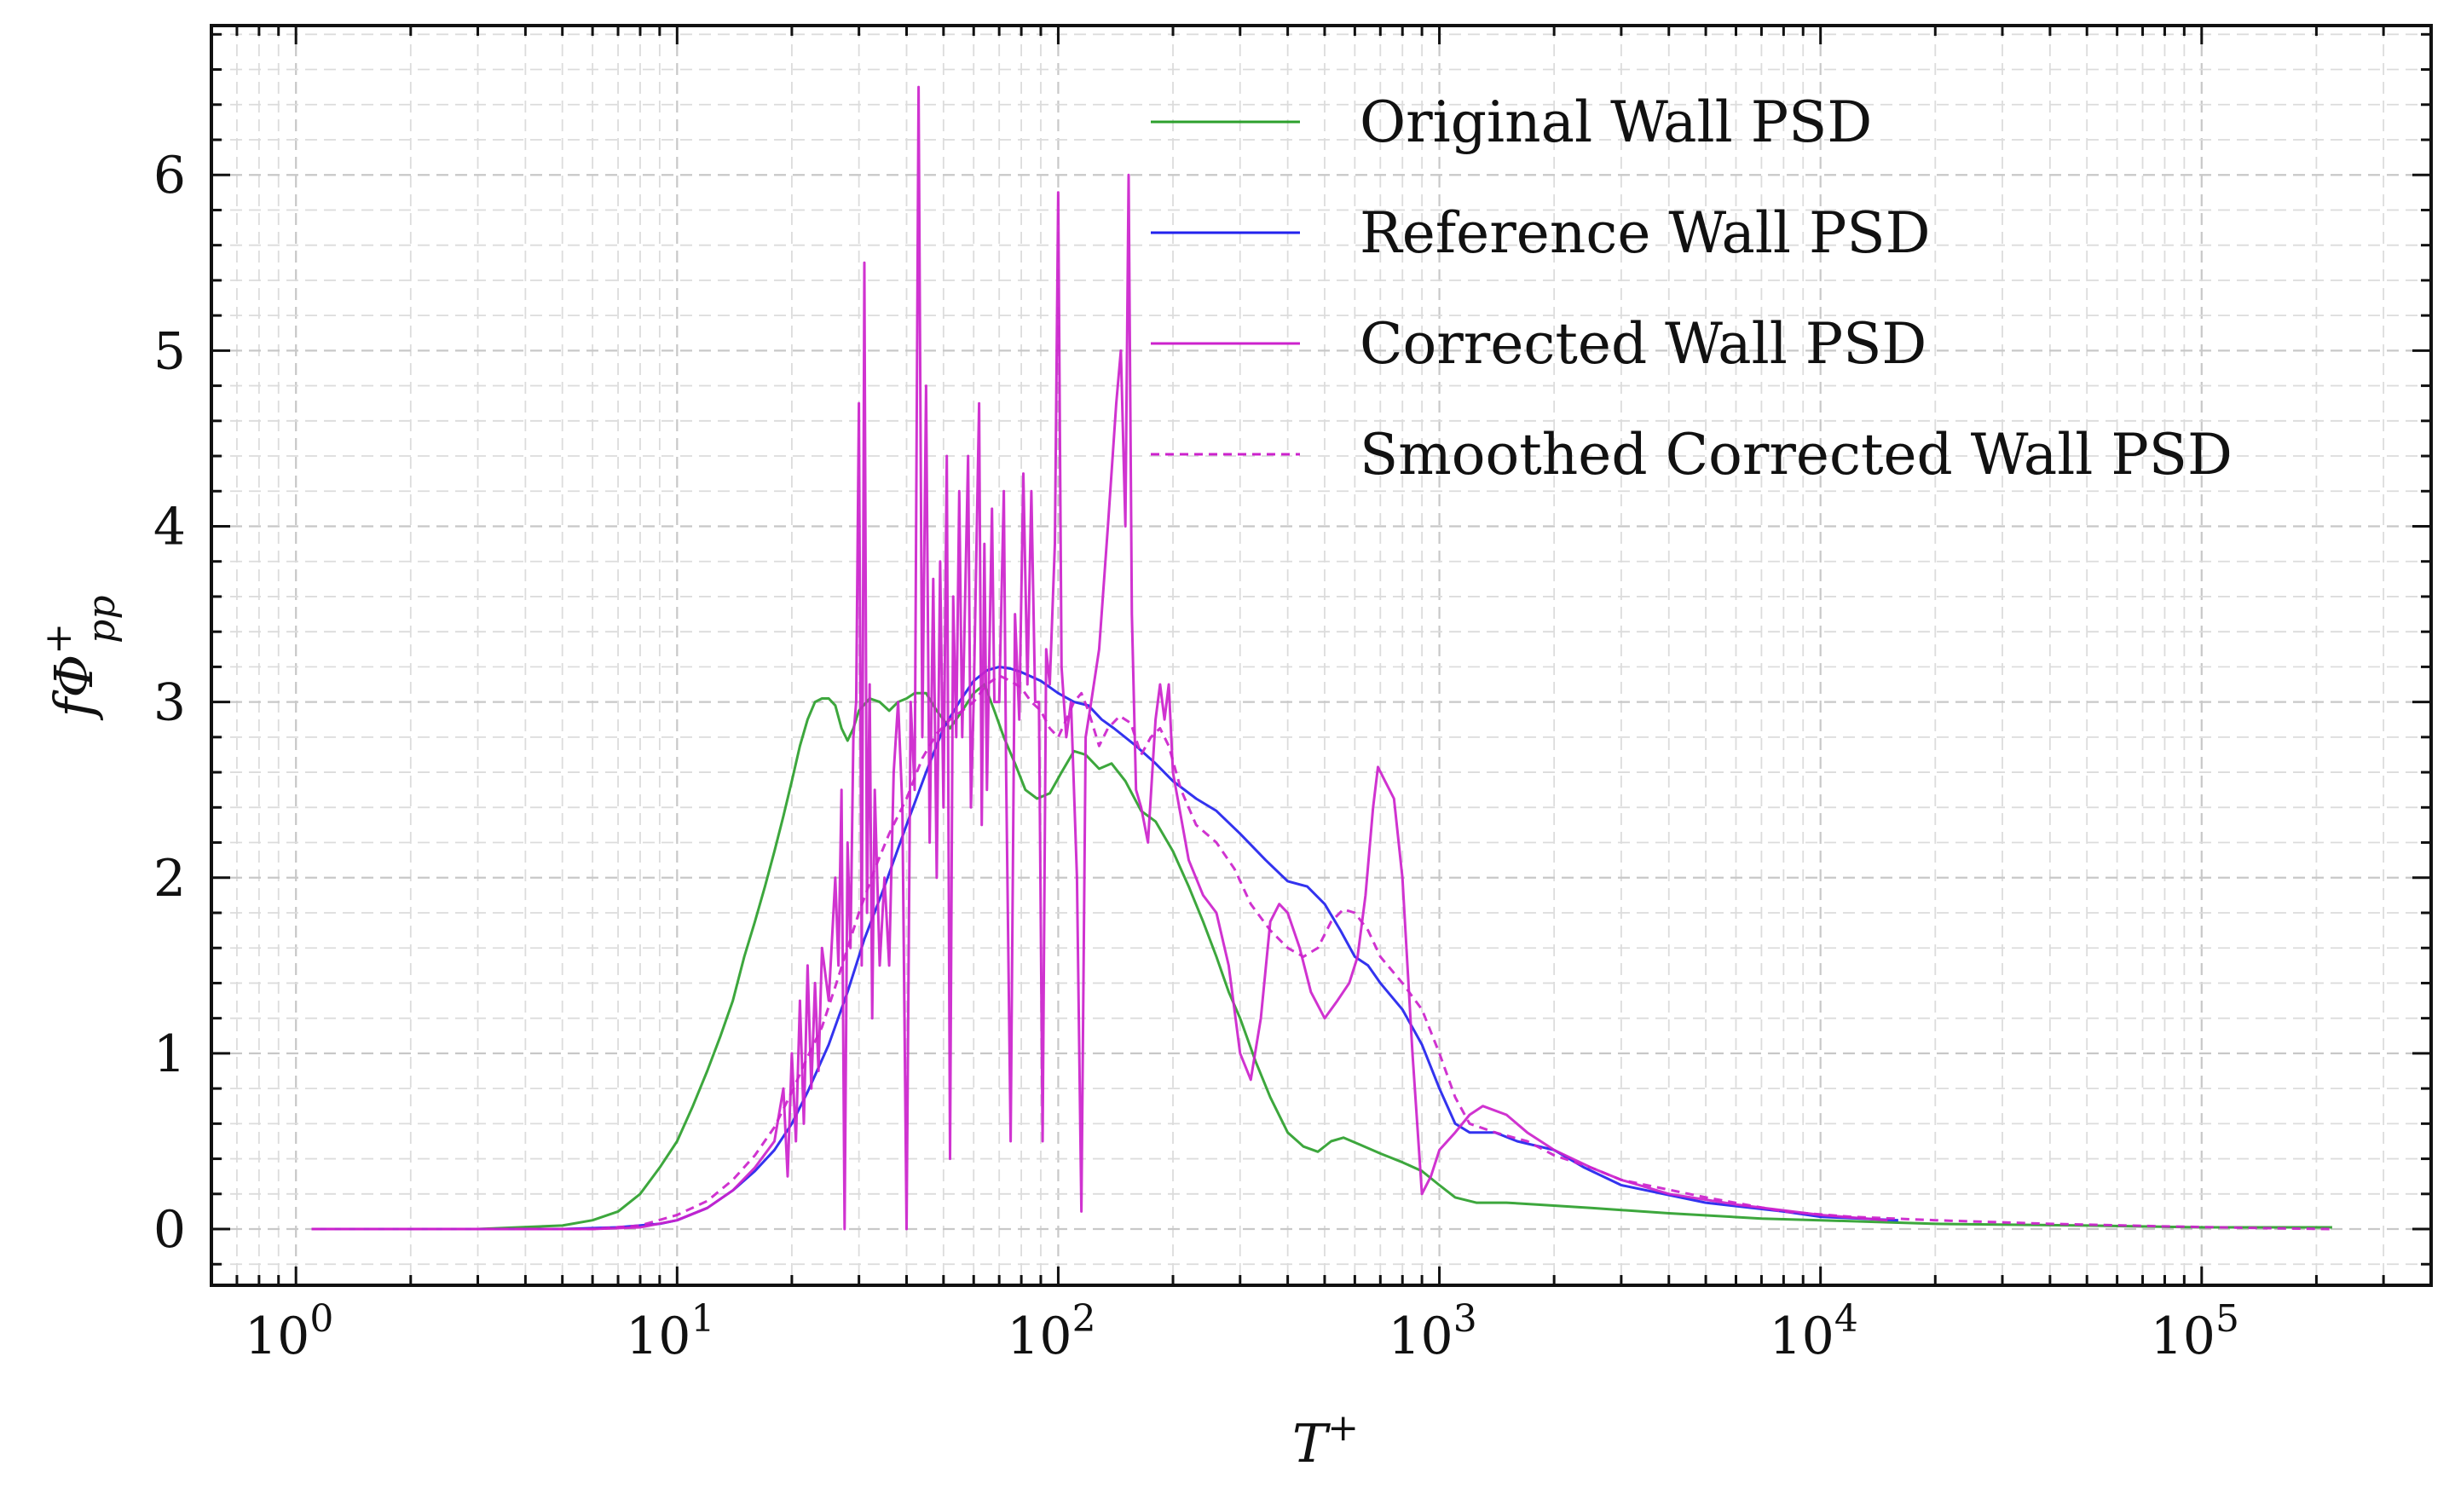 The height and width of the screenshot is (1512, 2455). I want to click on legend-label: Corrected Wall PSD, so click(1643, 344).